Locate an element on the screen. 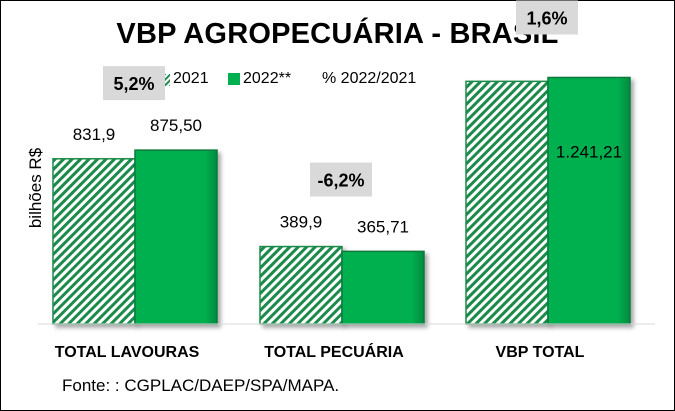 Image resolution: width=675 pixels, height=411 pixels. change-box-total-pecuaria is located at coordinates (341, 179).